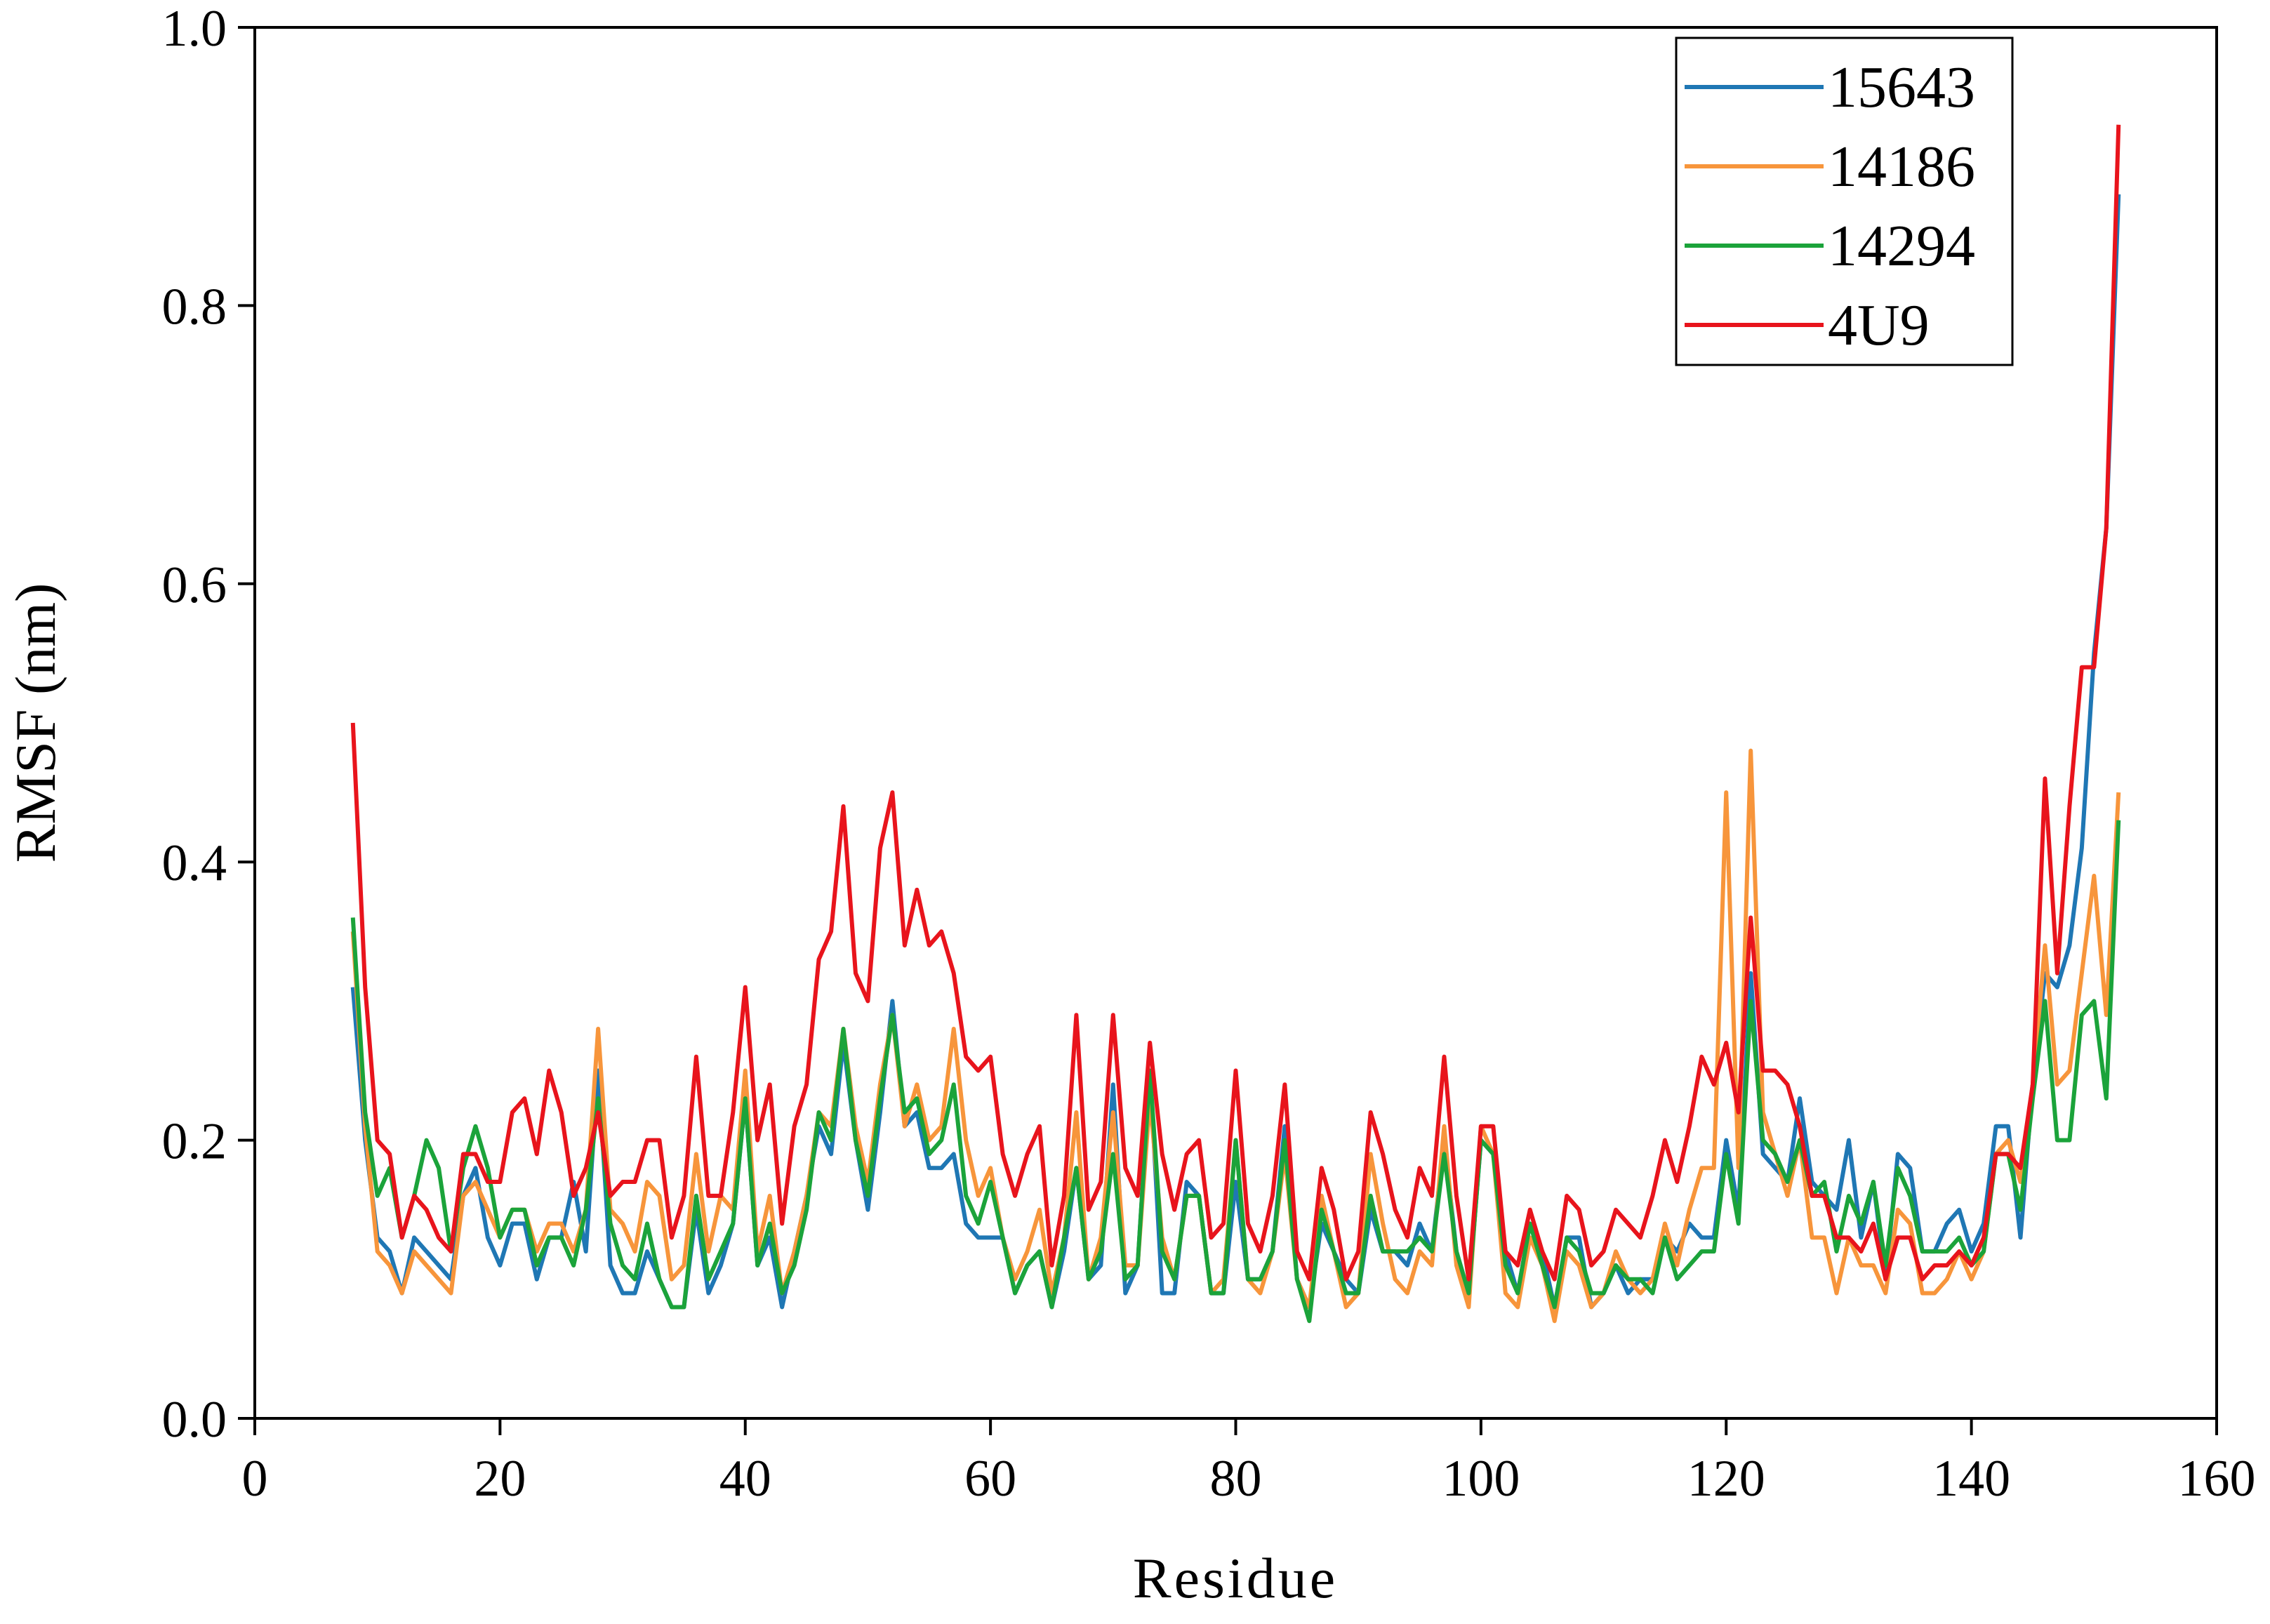 The width and height of the screenshot is (2270, 1624). What do you see at coordinates (194, 1142) in the screenshot?
I see `y-tick-label: 0.2` at bounding box center [194, 1142].